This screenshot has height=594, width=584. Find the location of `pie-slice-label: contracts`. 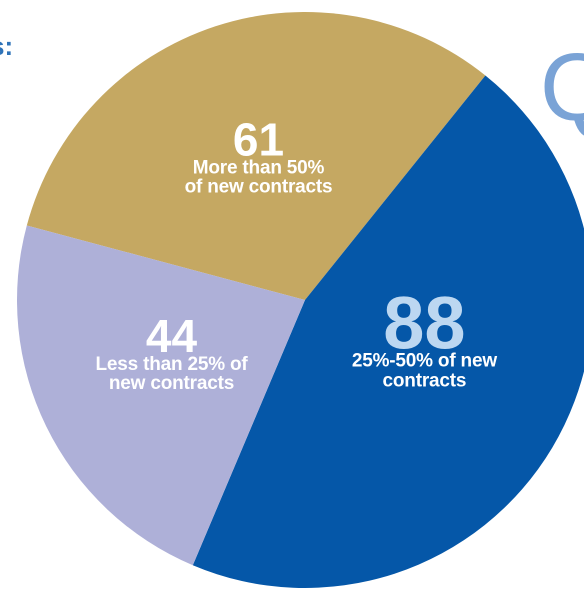

pie-slice-label: contracts is located at coordinates (425, 380).